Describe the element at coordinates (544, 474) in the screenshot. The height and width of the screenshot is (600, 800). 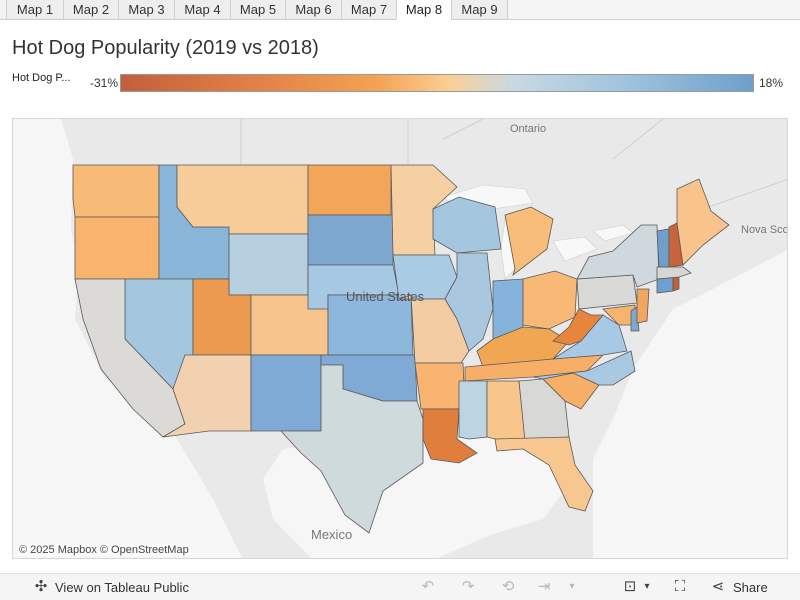
I see `state-florida: Florida` at that location.